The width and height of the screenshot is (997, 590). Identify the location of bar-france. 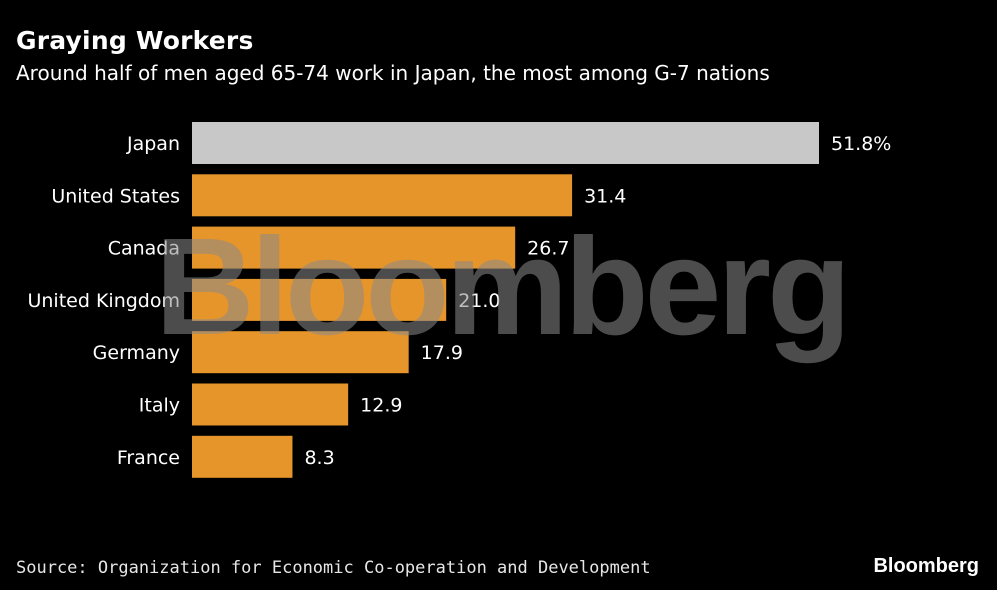
(242, 456).